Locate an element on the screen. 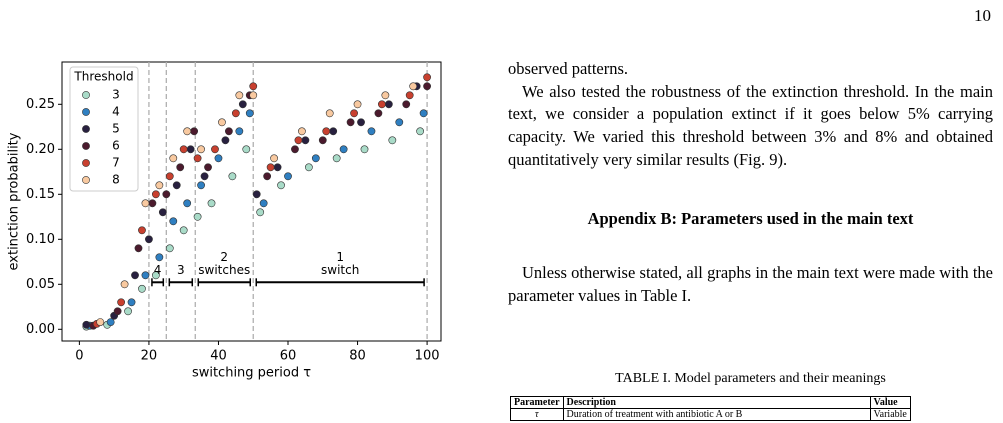 The height and width of the screenshot is (423, 1003). page-number: 10 is located at coordinates (982, 15).